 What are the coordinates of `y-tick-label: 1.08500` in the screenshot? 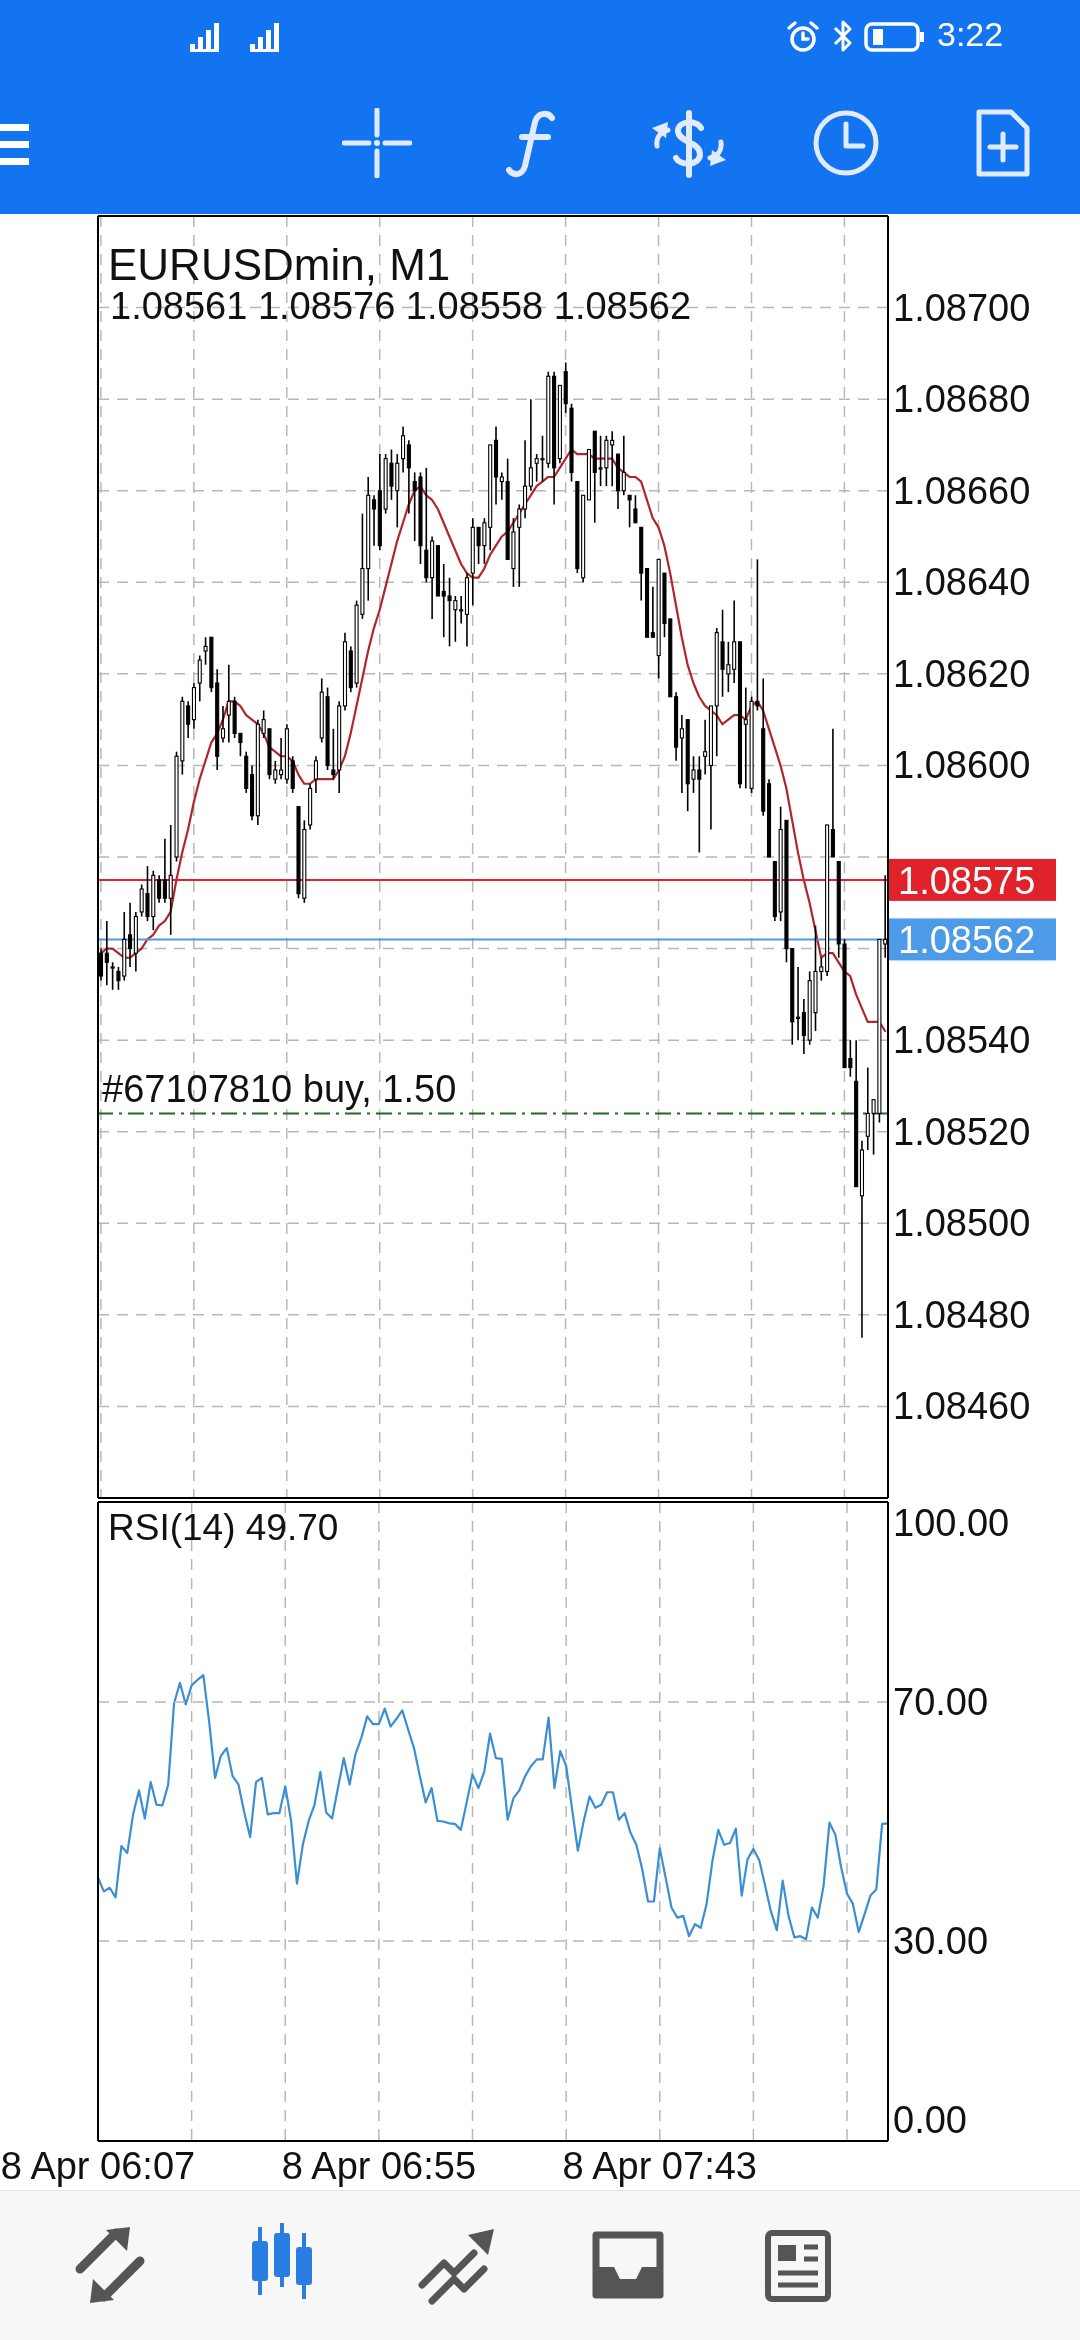 It's located at (962, 1223).